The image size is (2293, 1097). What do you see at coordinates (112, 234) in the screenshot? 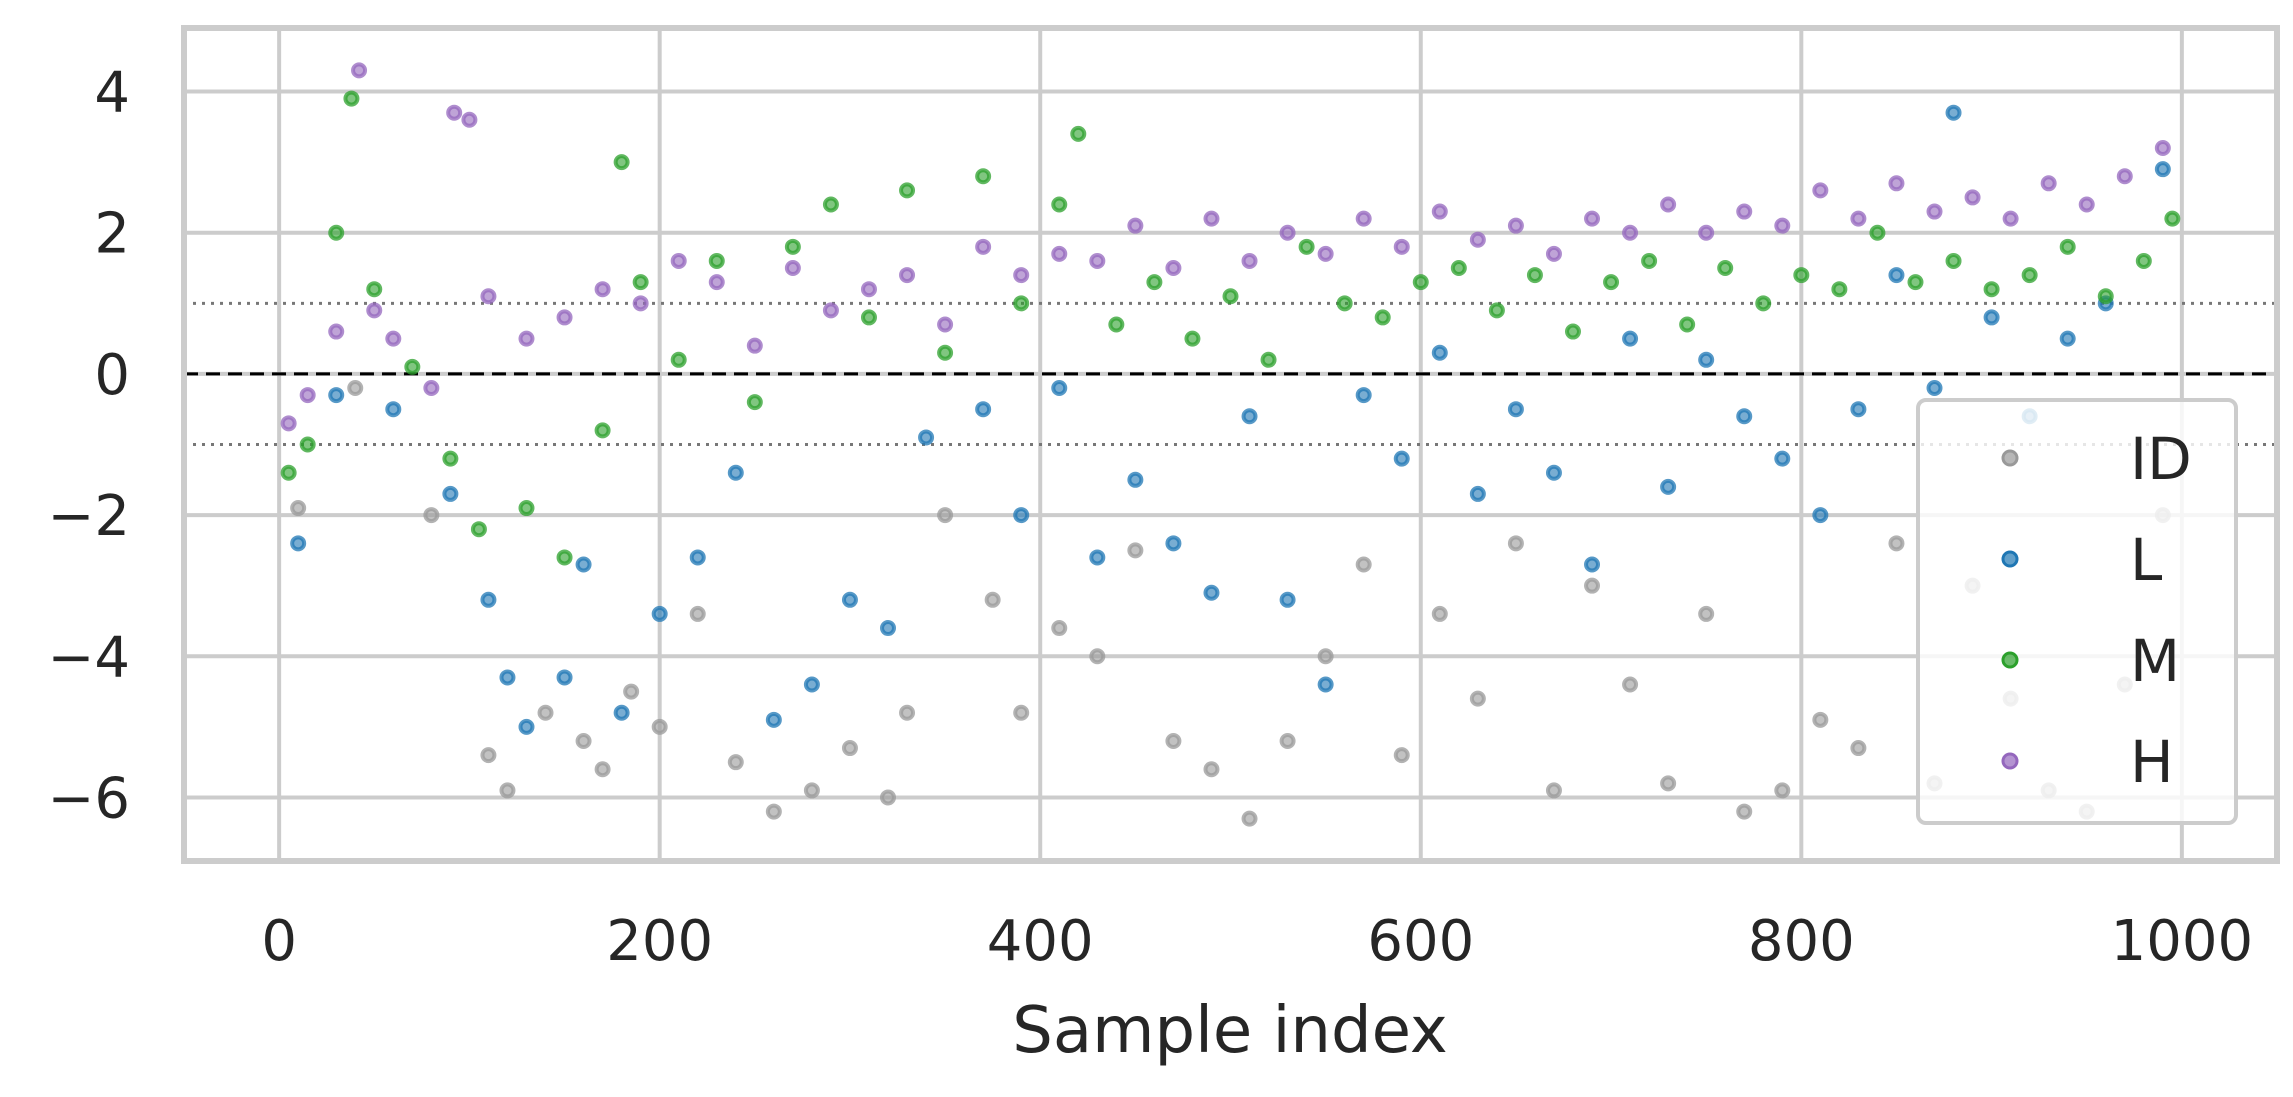
I see `y-tick-label: 2` at bounding box center [112, 234].